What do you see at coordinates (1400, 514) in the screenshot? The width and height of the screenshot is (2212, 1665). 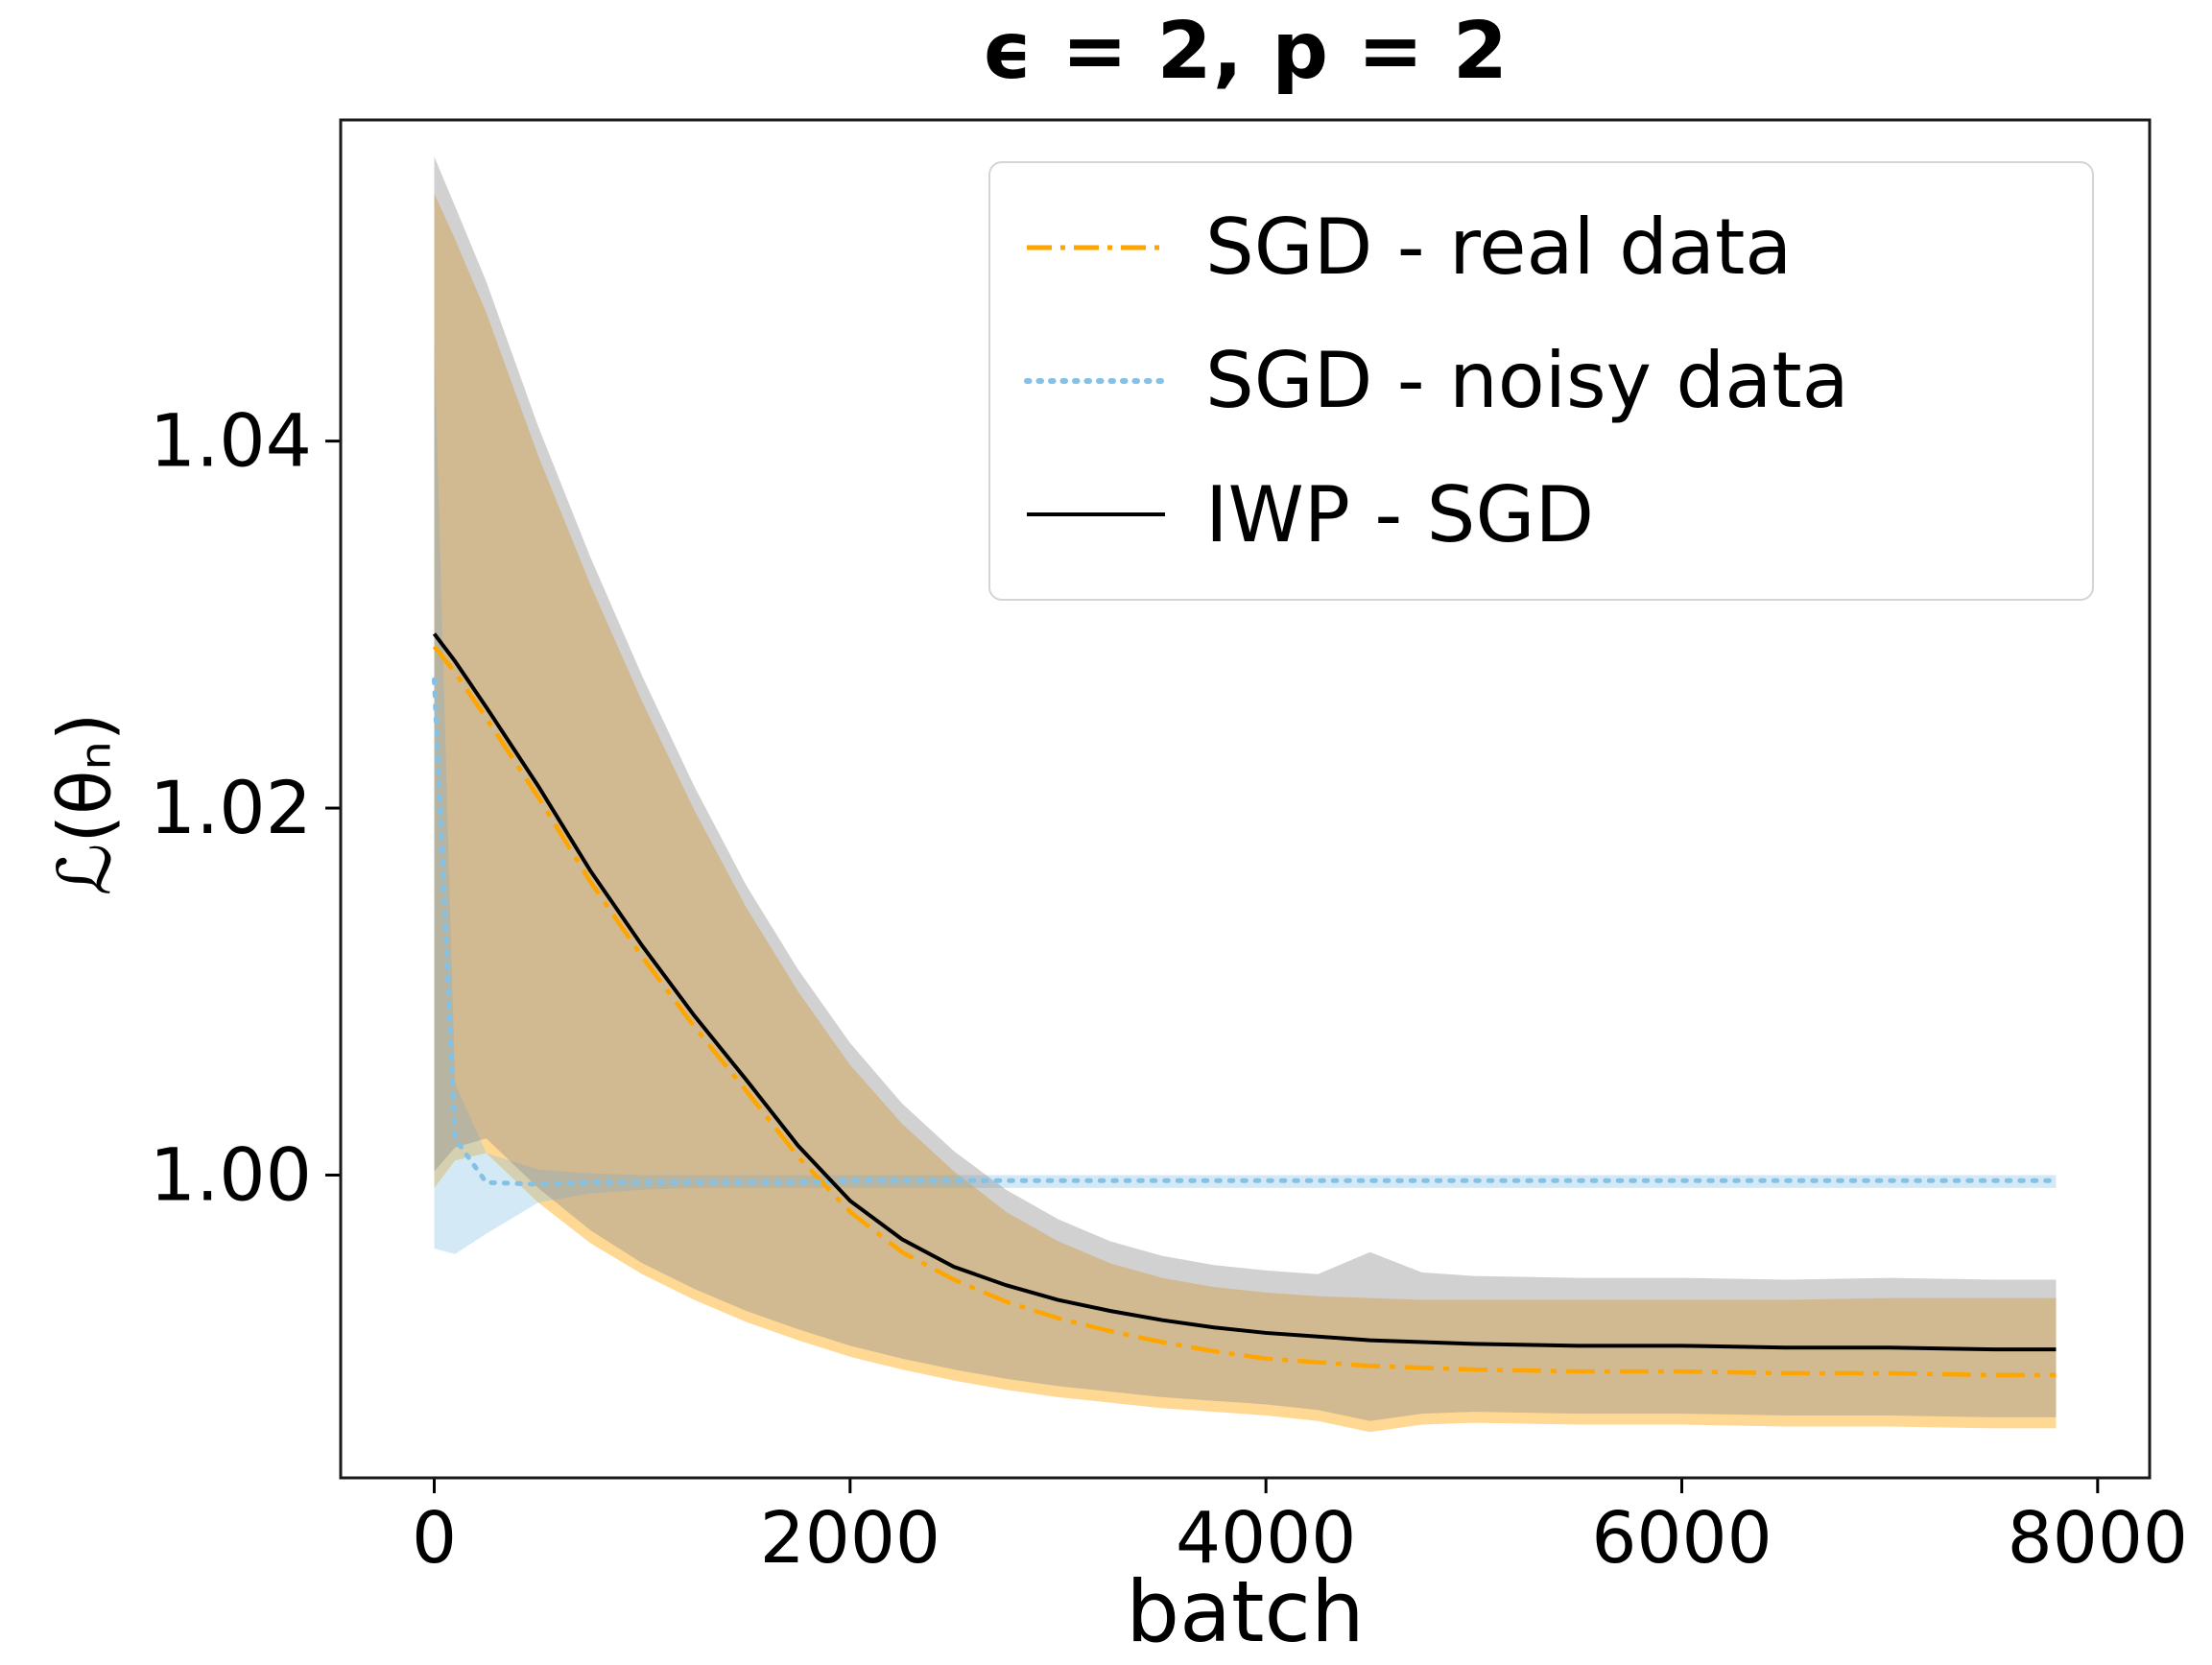 I see `legend-label-iwp: IWP - SGD` at bounding box center [1400, 514].